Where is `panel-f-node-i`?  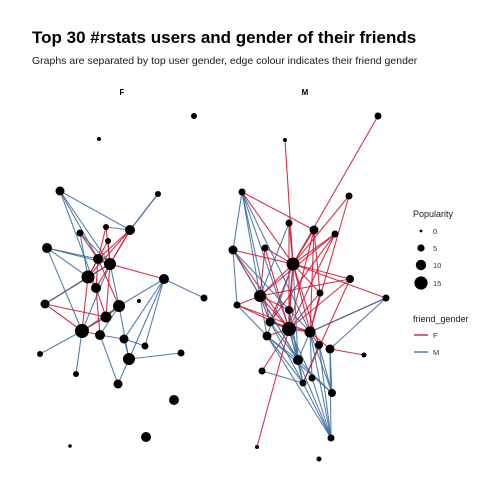
panel-f-node-i is located at coordinates (108, 241).